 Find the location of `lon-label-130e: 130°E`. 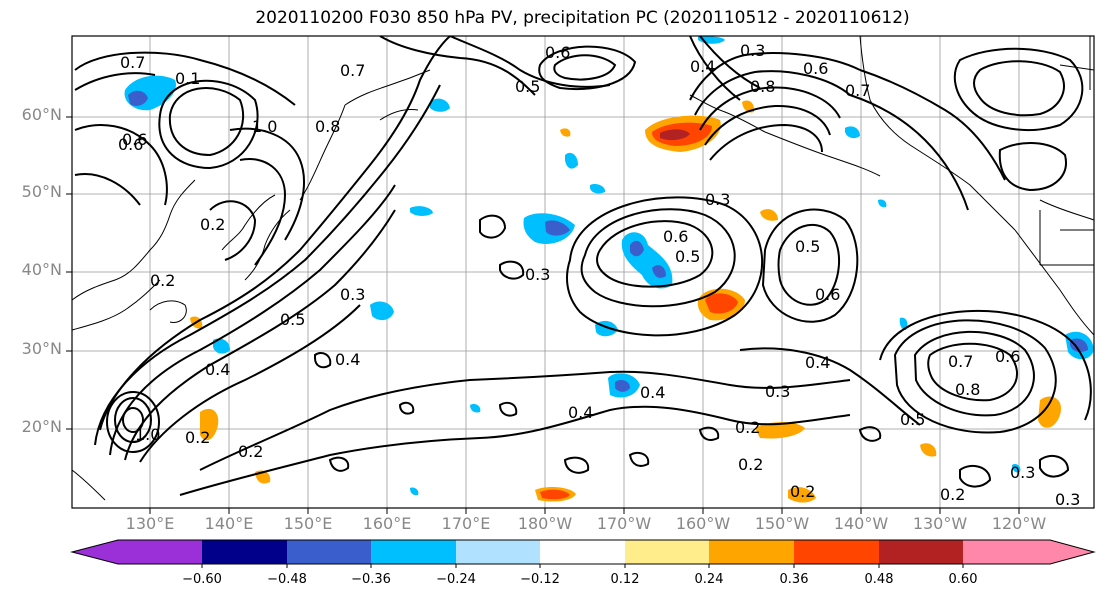

lon-label-130e: 130°E is located at coordinates (150, 523).